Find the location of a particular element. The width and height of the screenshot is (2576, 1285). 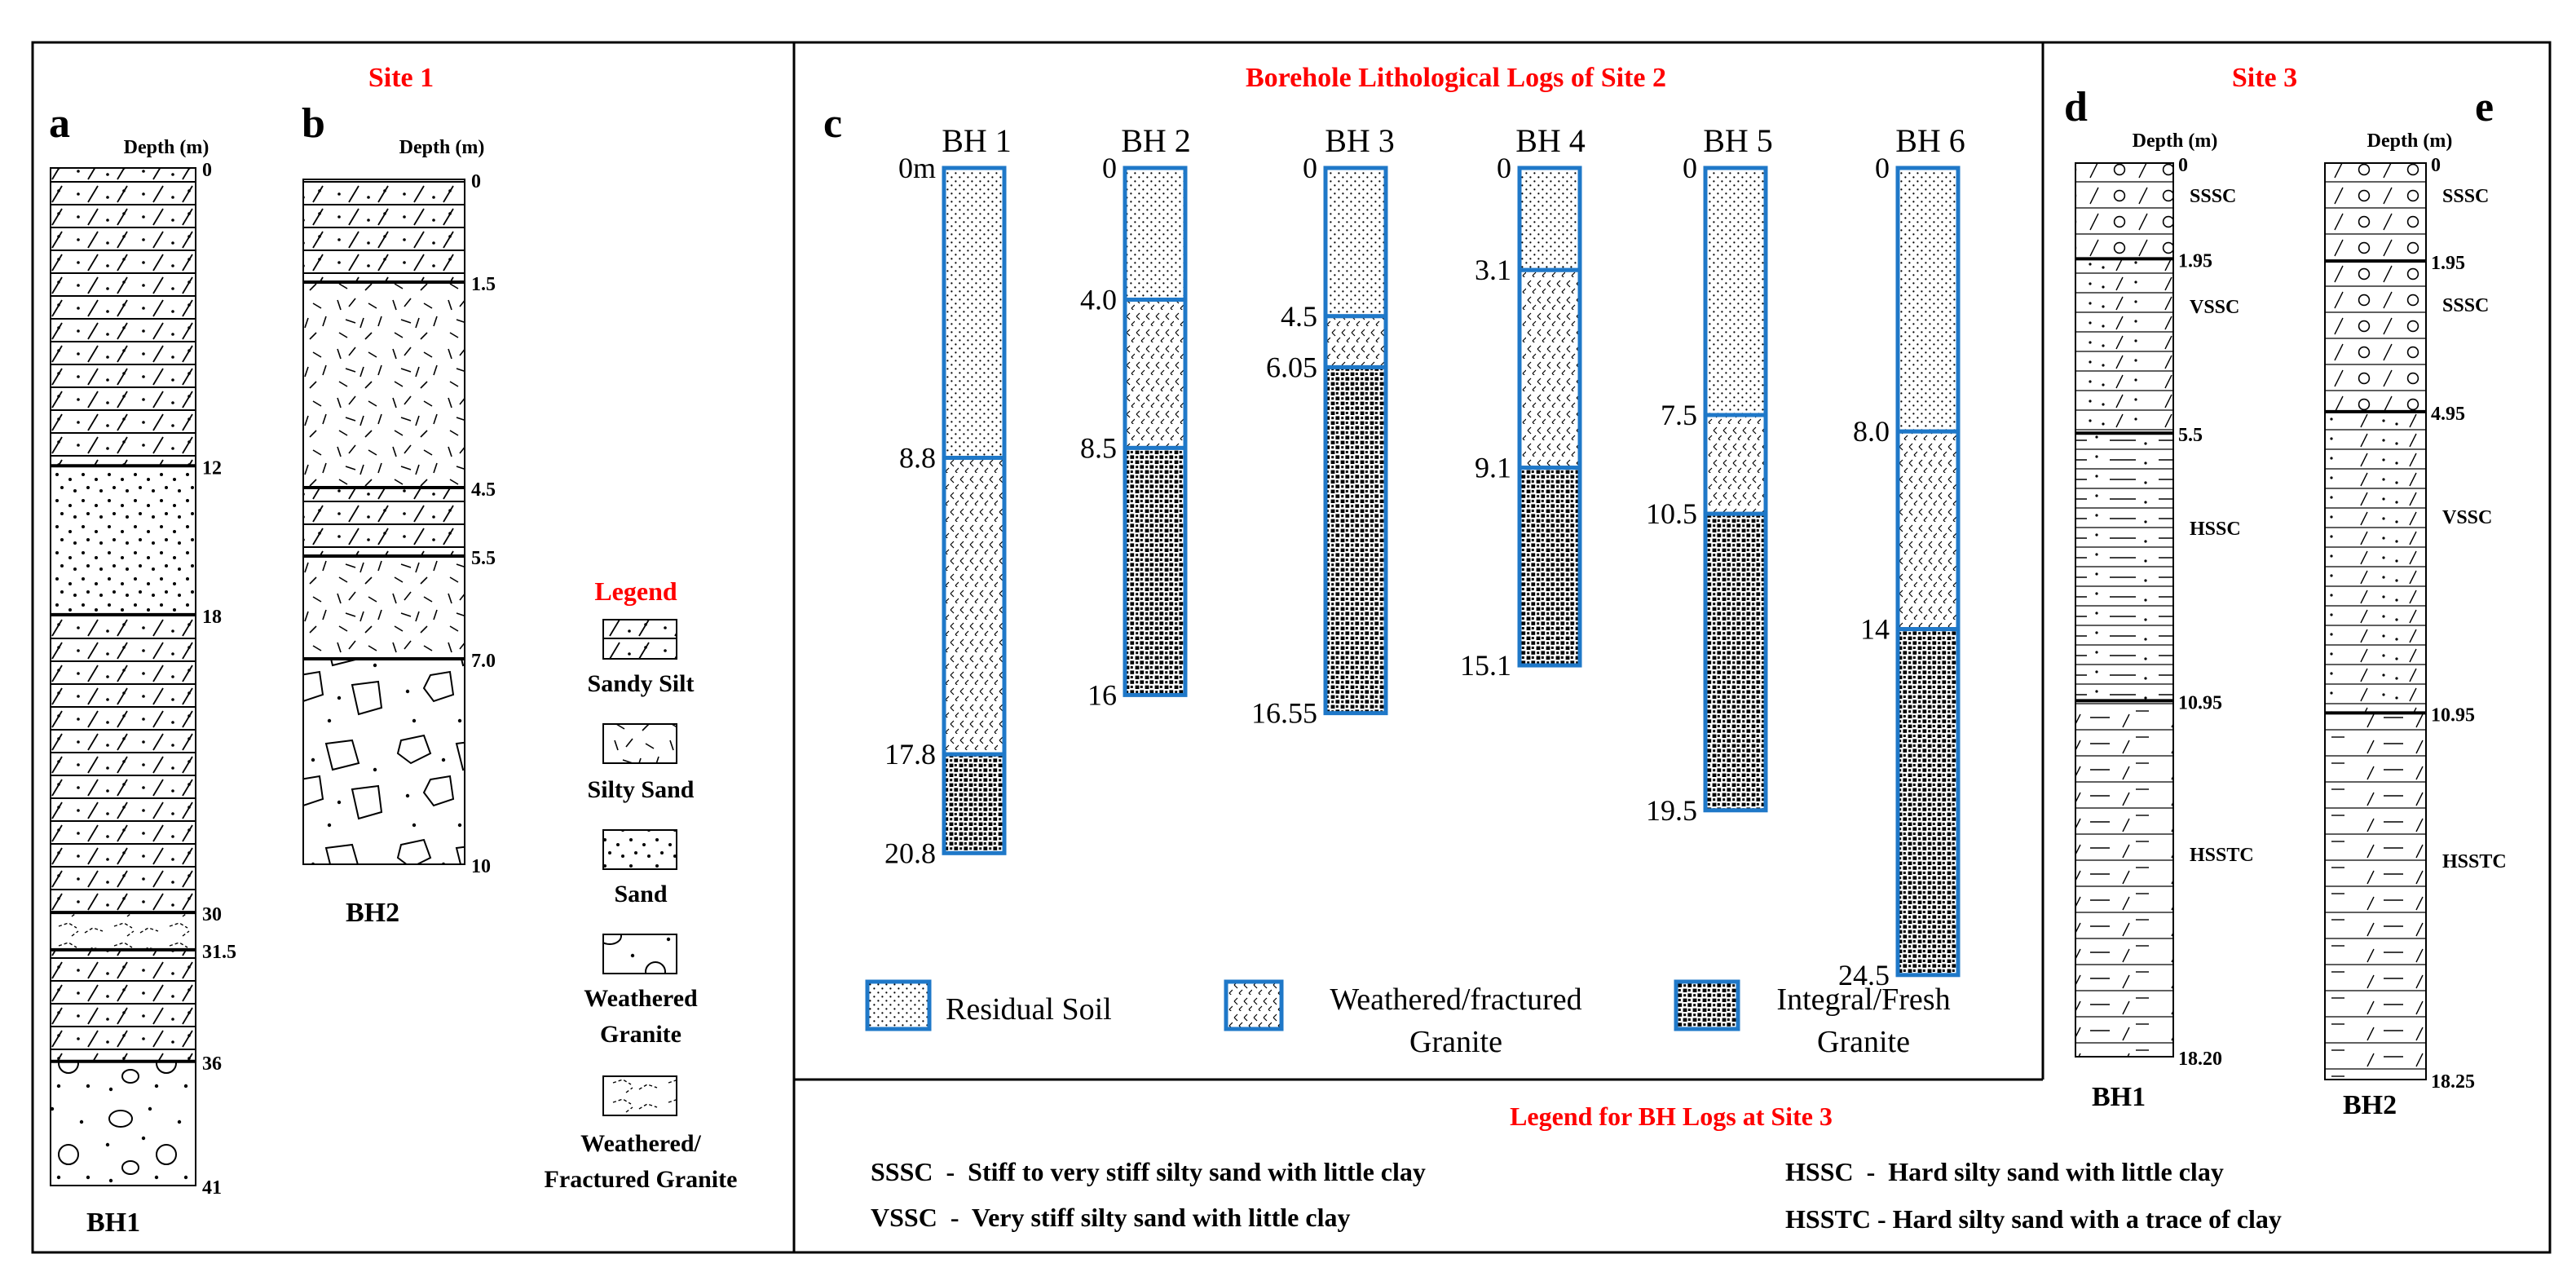

layer-vssc is located at coordinates (2124, 346).